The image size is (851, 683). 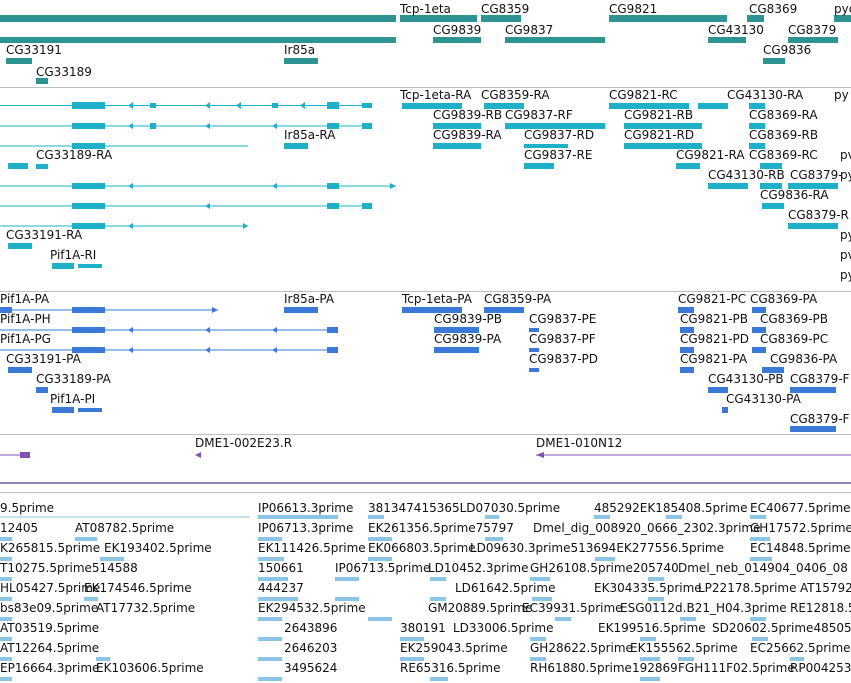 I want to click on transcript-label: CG9839-RB, so click(x=468, y=115).